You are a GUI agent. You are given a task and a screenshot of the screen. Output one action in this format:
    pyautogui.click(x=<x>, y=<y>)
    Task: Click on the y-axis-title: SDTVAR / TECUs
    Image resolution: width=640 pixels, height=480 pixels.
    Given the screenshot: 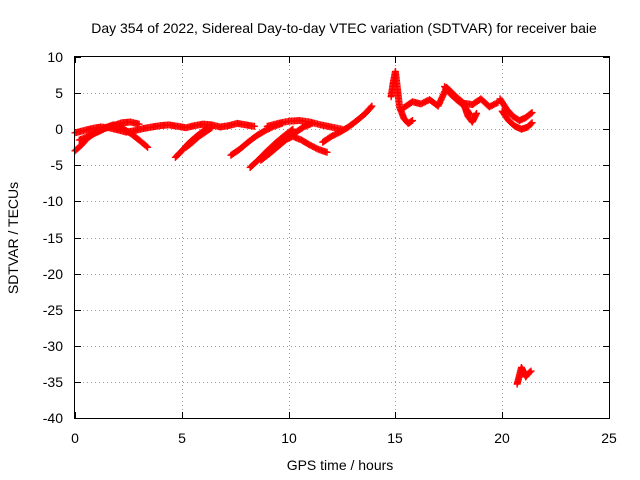 What is the action you would take?
    pyautogui.click(x=13, y=238)
    